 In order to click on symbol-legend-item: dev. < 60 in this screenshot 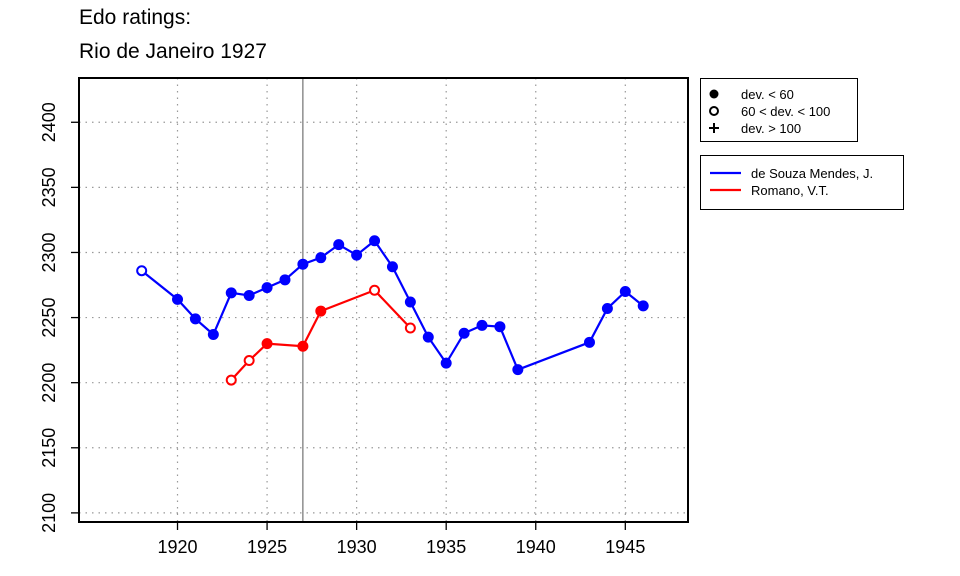, I will do `click(747, 94)`.